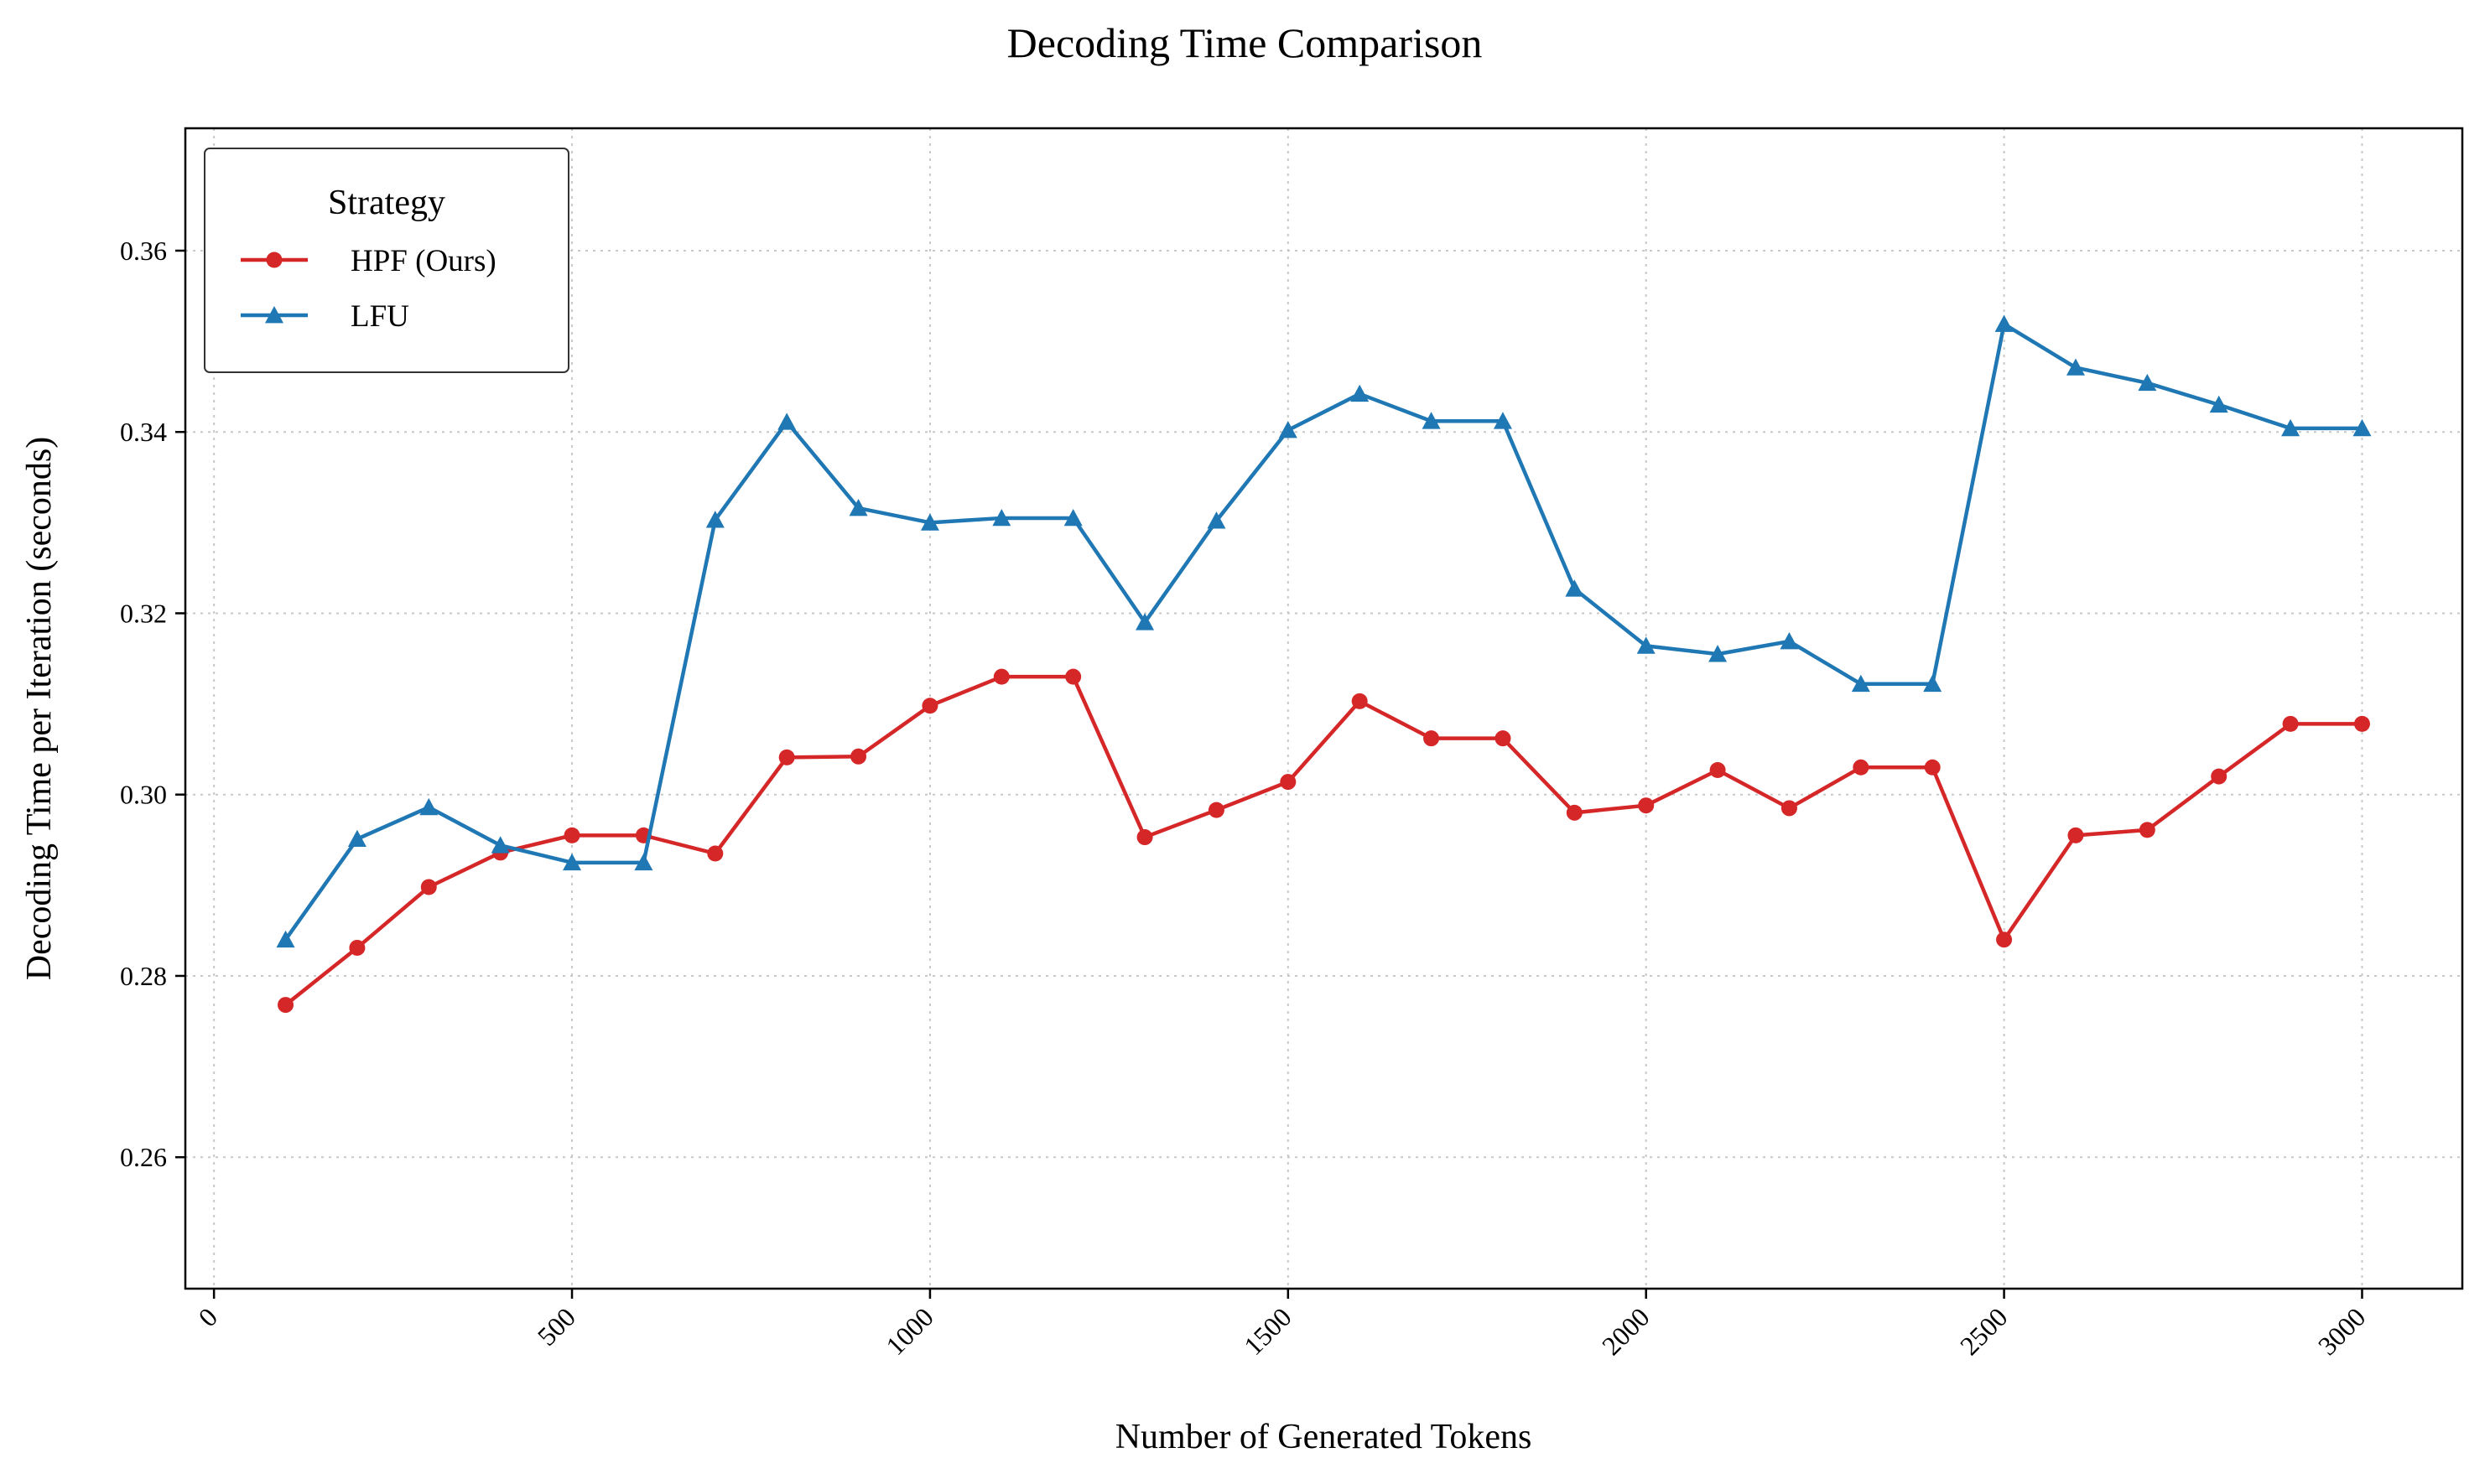  I want to click on chart-title: Decoding Time Comparison, so click(1245, 42).